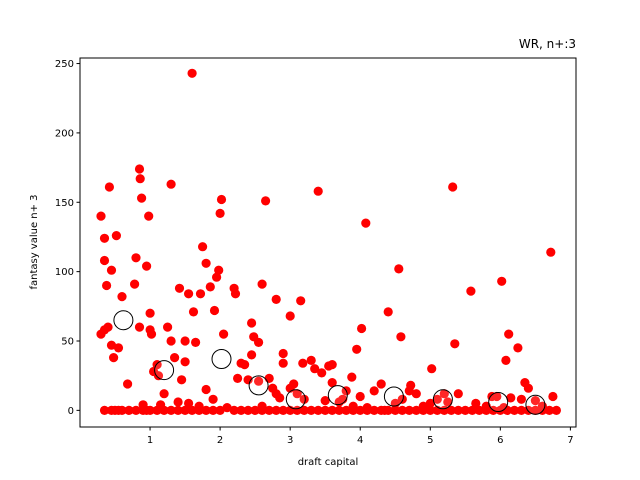  Describe the element at coordinates (328, 462) in the screenshot. I see `x-axis-label: draft capital` at that location.